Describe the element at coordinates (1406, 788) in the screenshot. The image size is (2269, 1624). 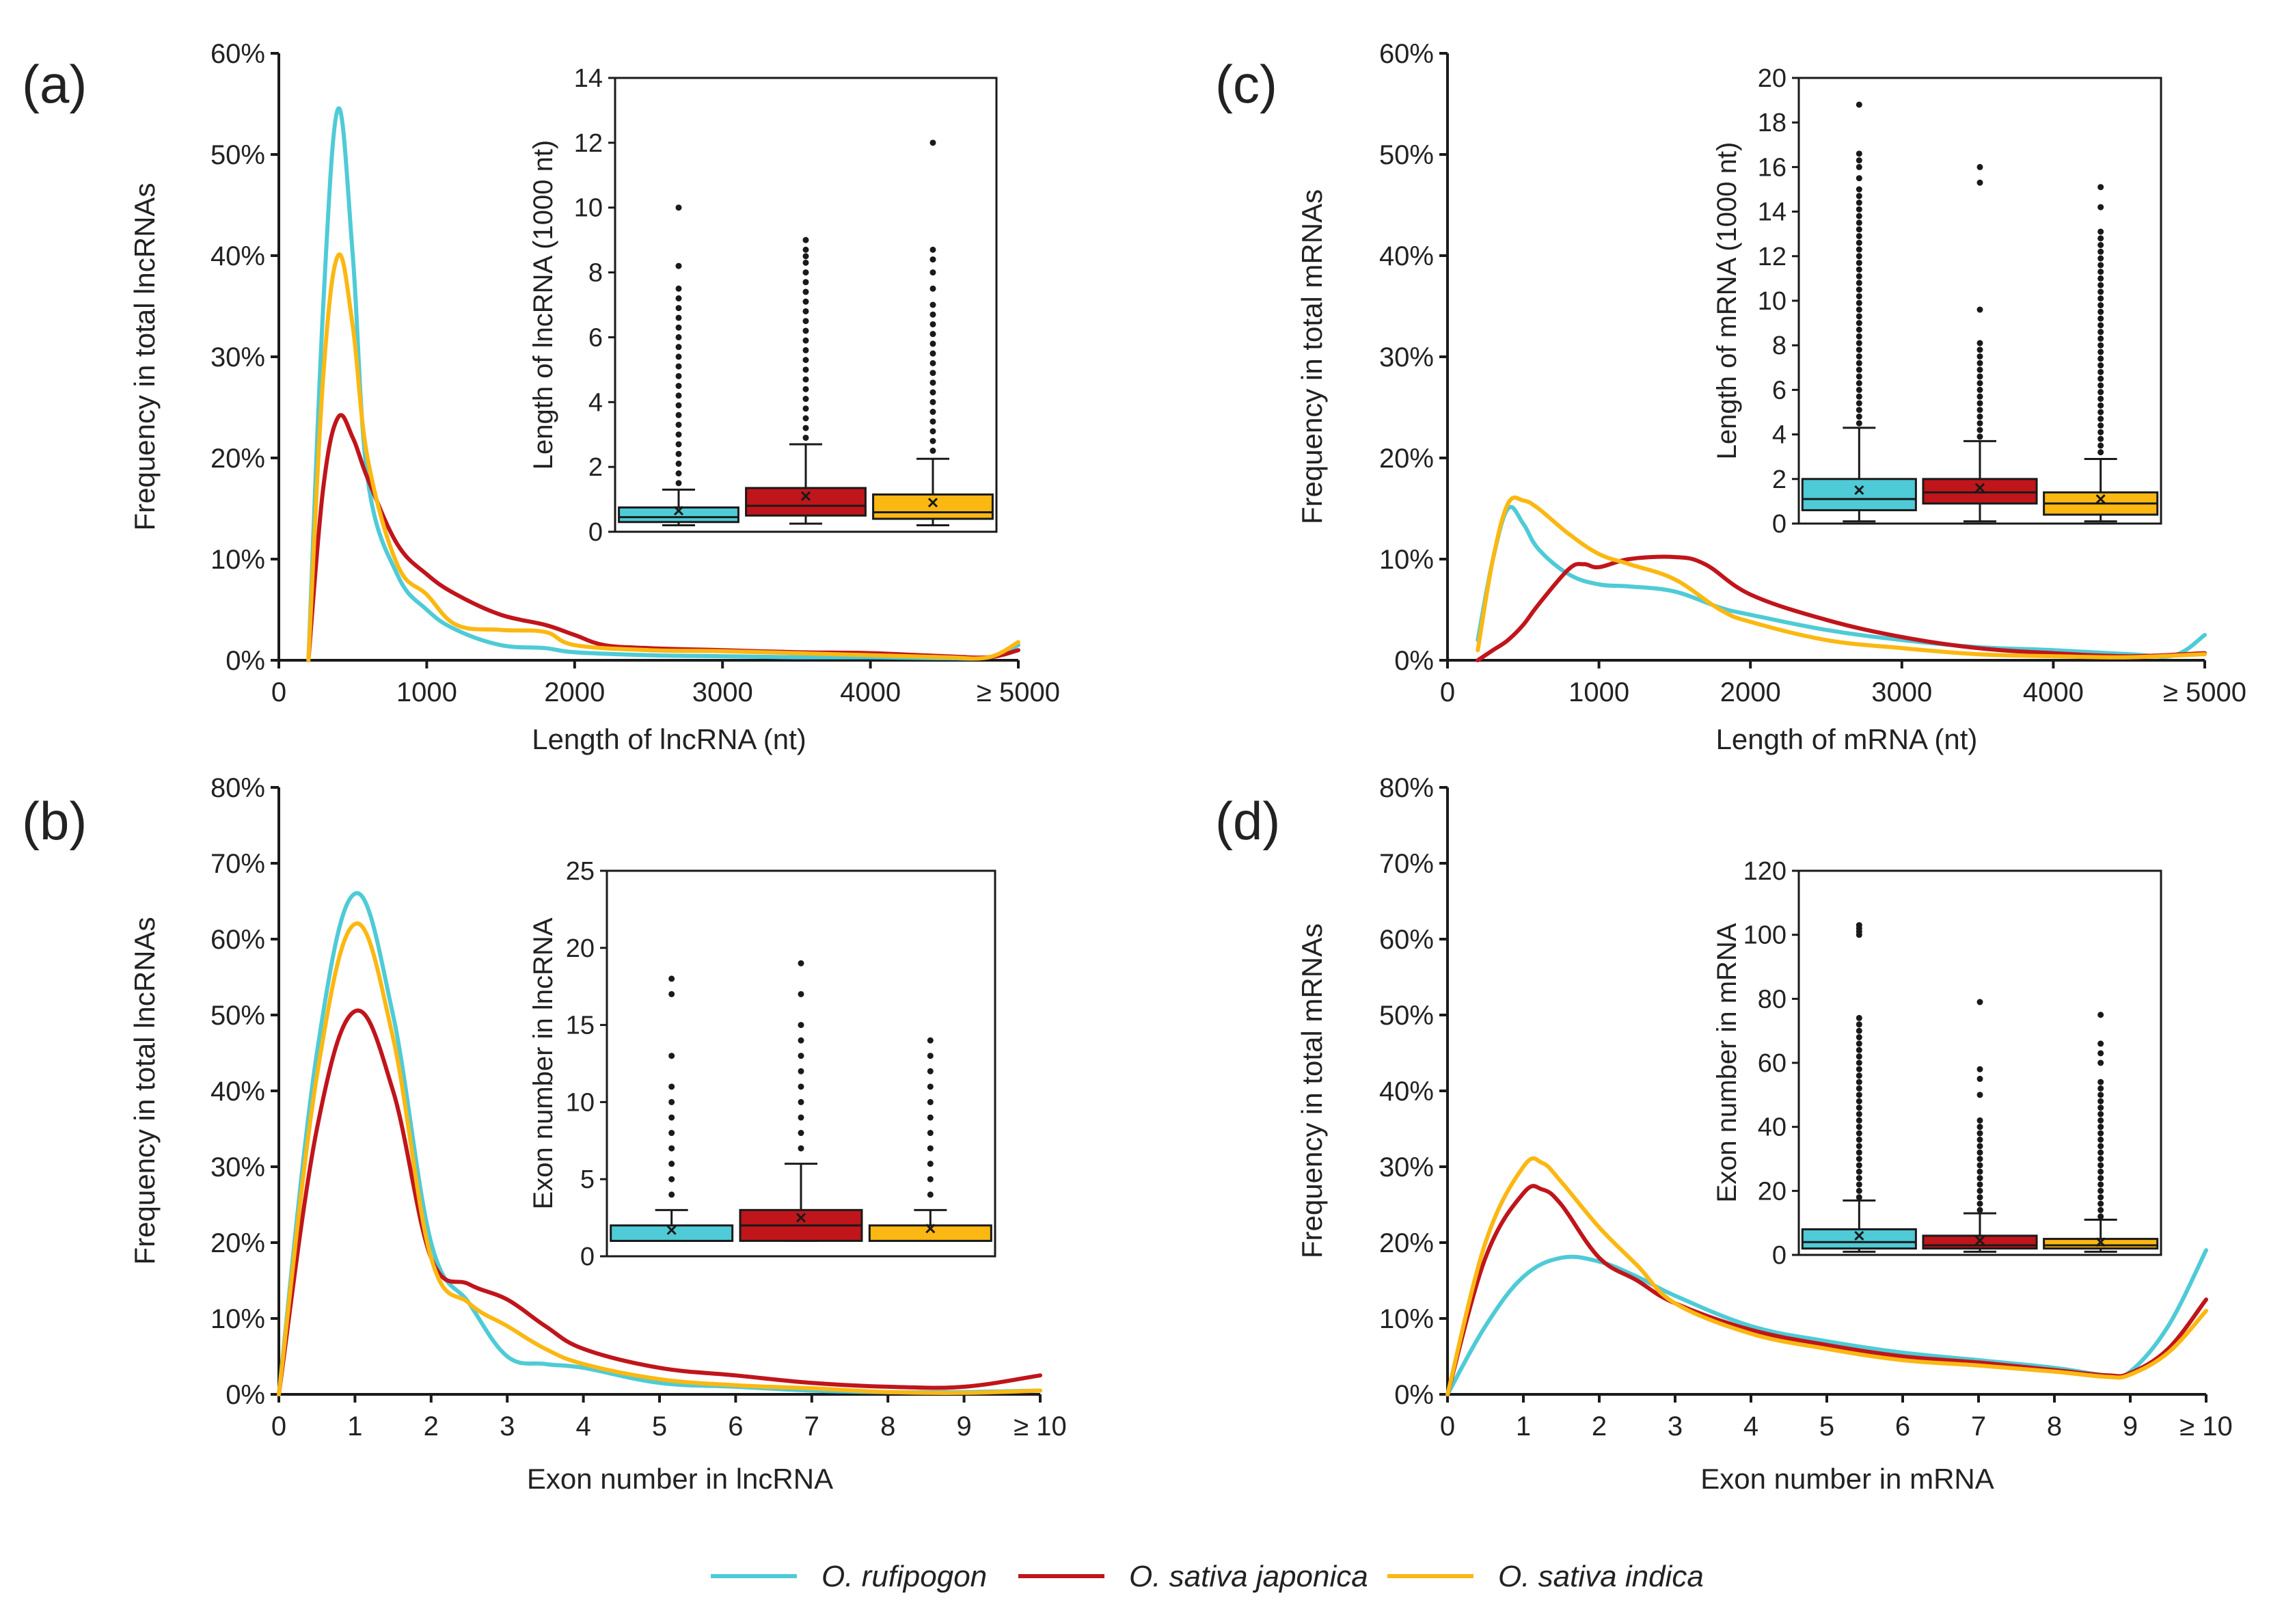
I see `y-tick-label: 80%` at that location.